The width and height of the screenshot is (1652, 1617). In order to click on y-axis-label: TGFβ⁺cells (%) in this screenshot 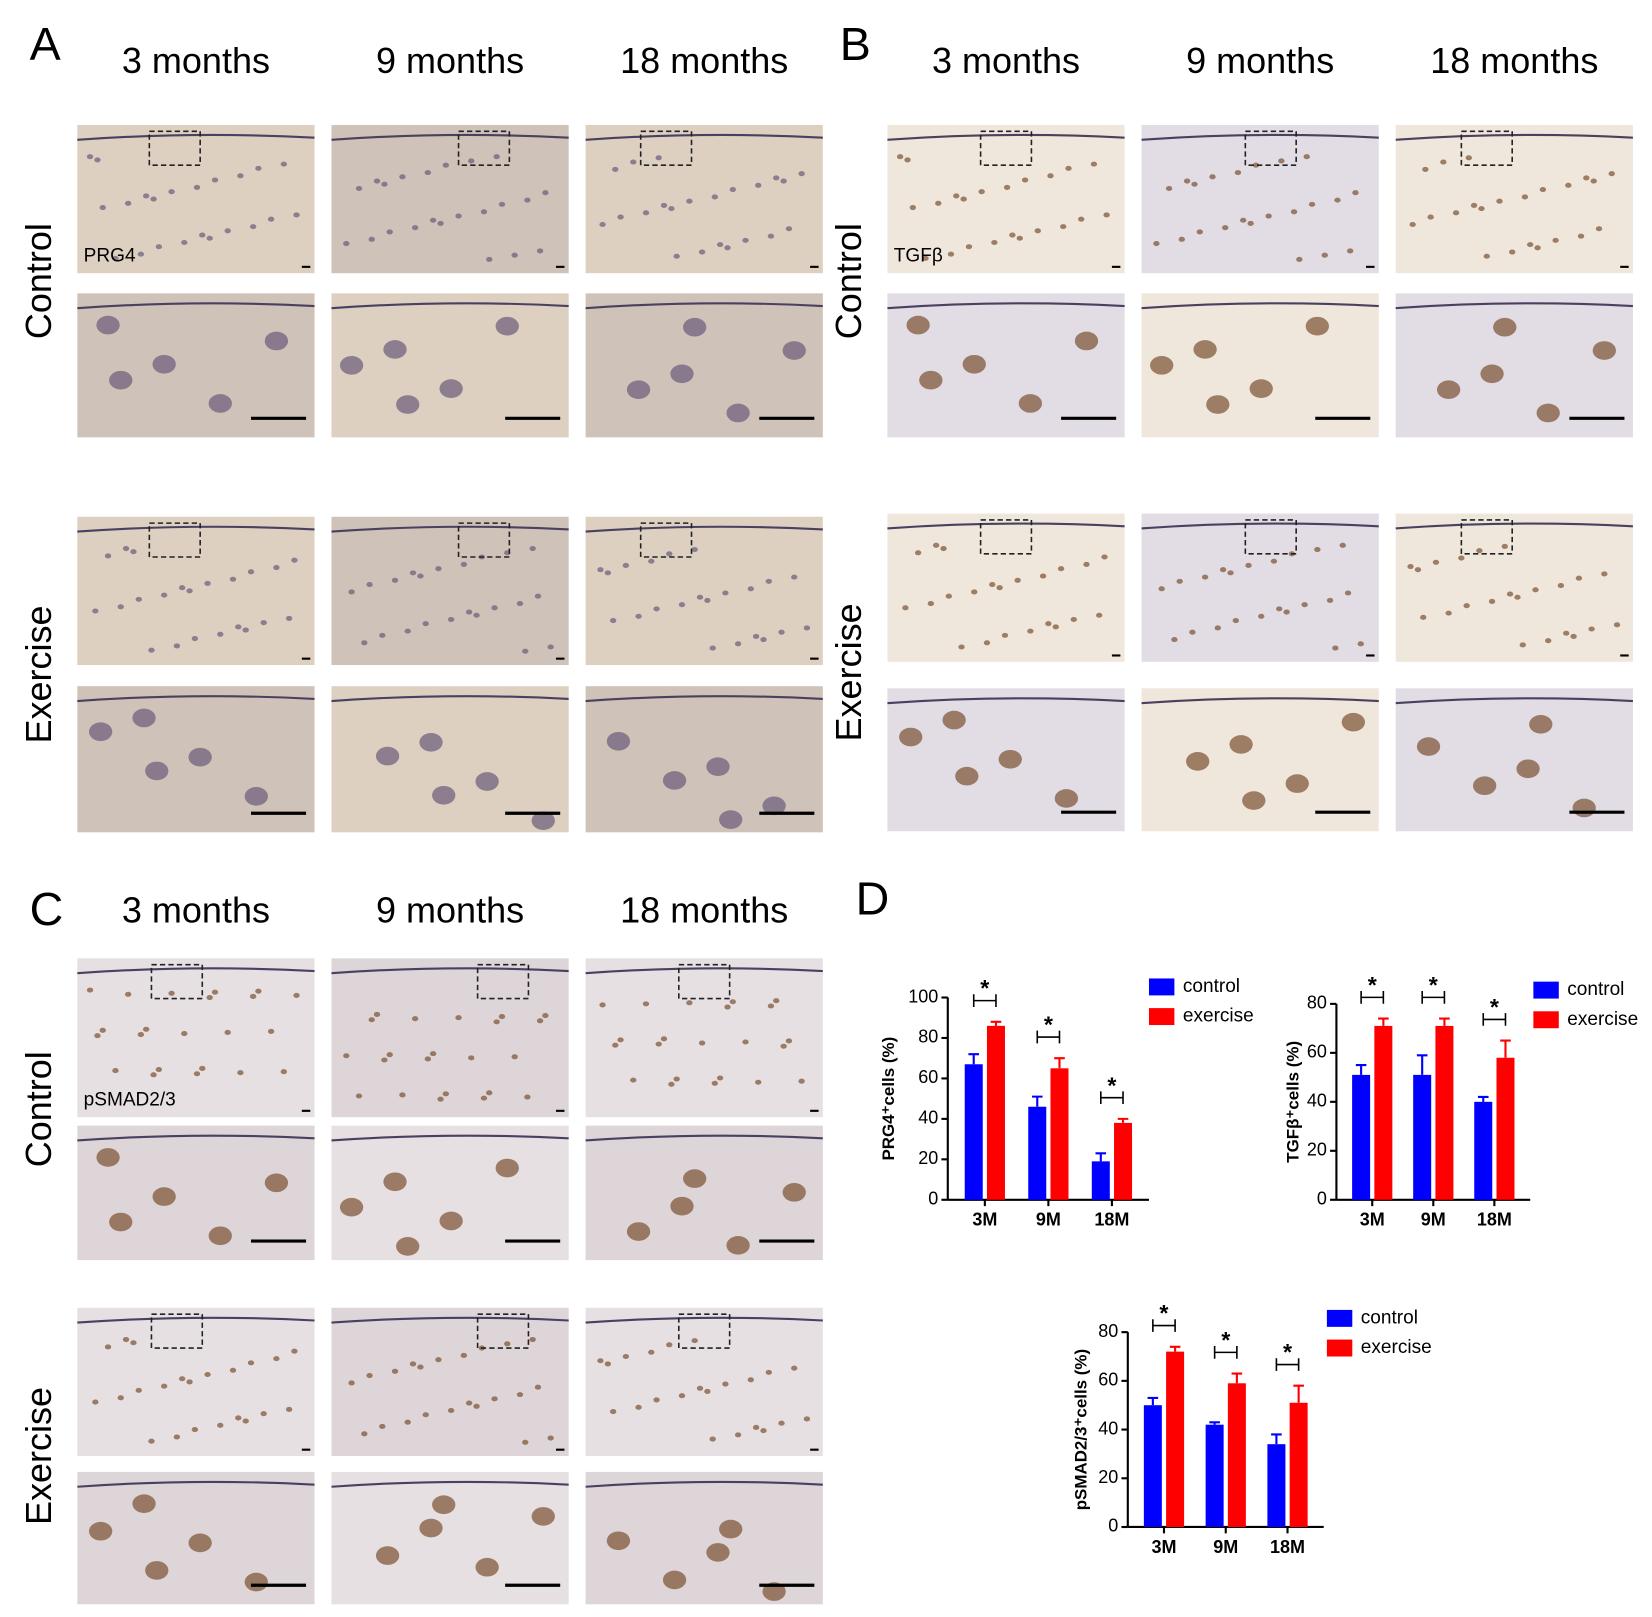, I will do `click(1293, 1102)`.